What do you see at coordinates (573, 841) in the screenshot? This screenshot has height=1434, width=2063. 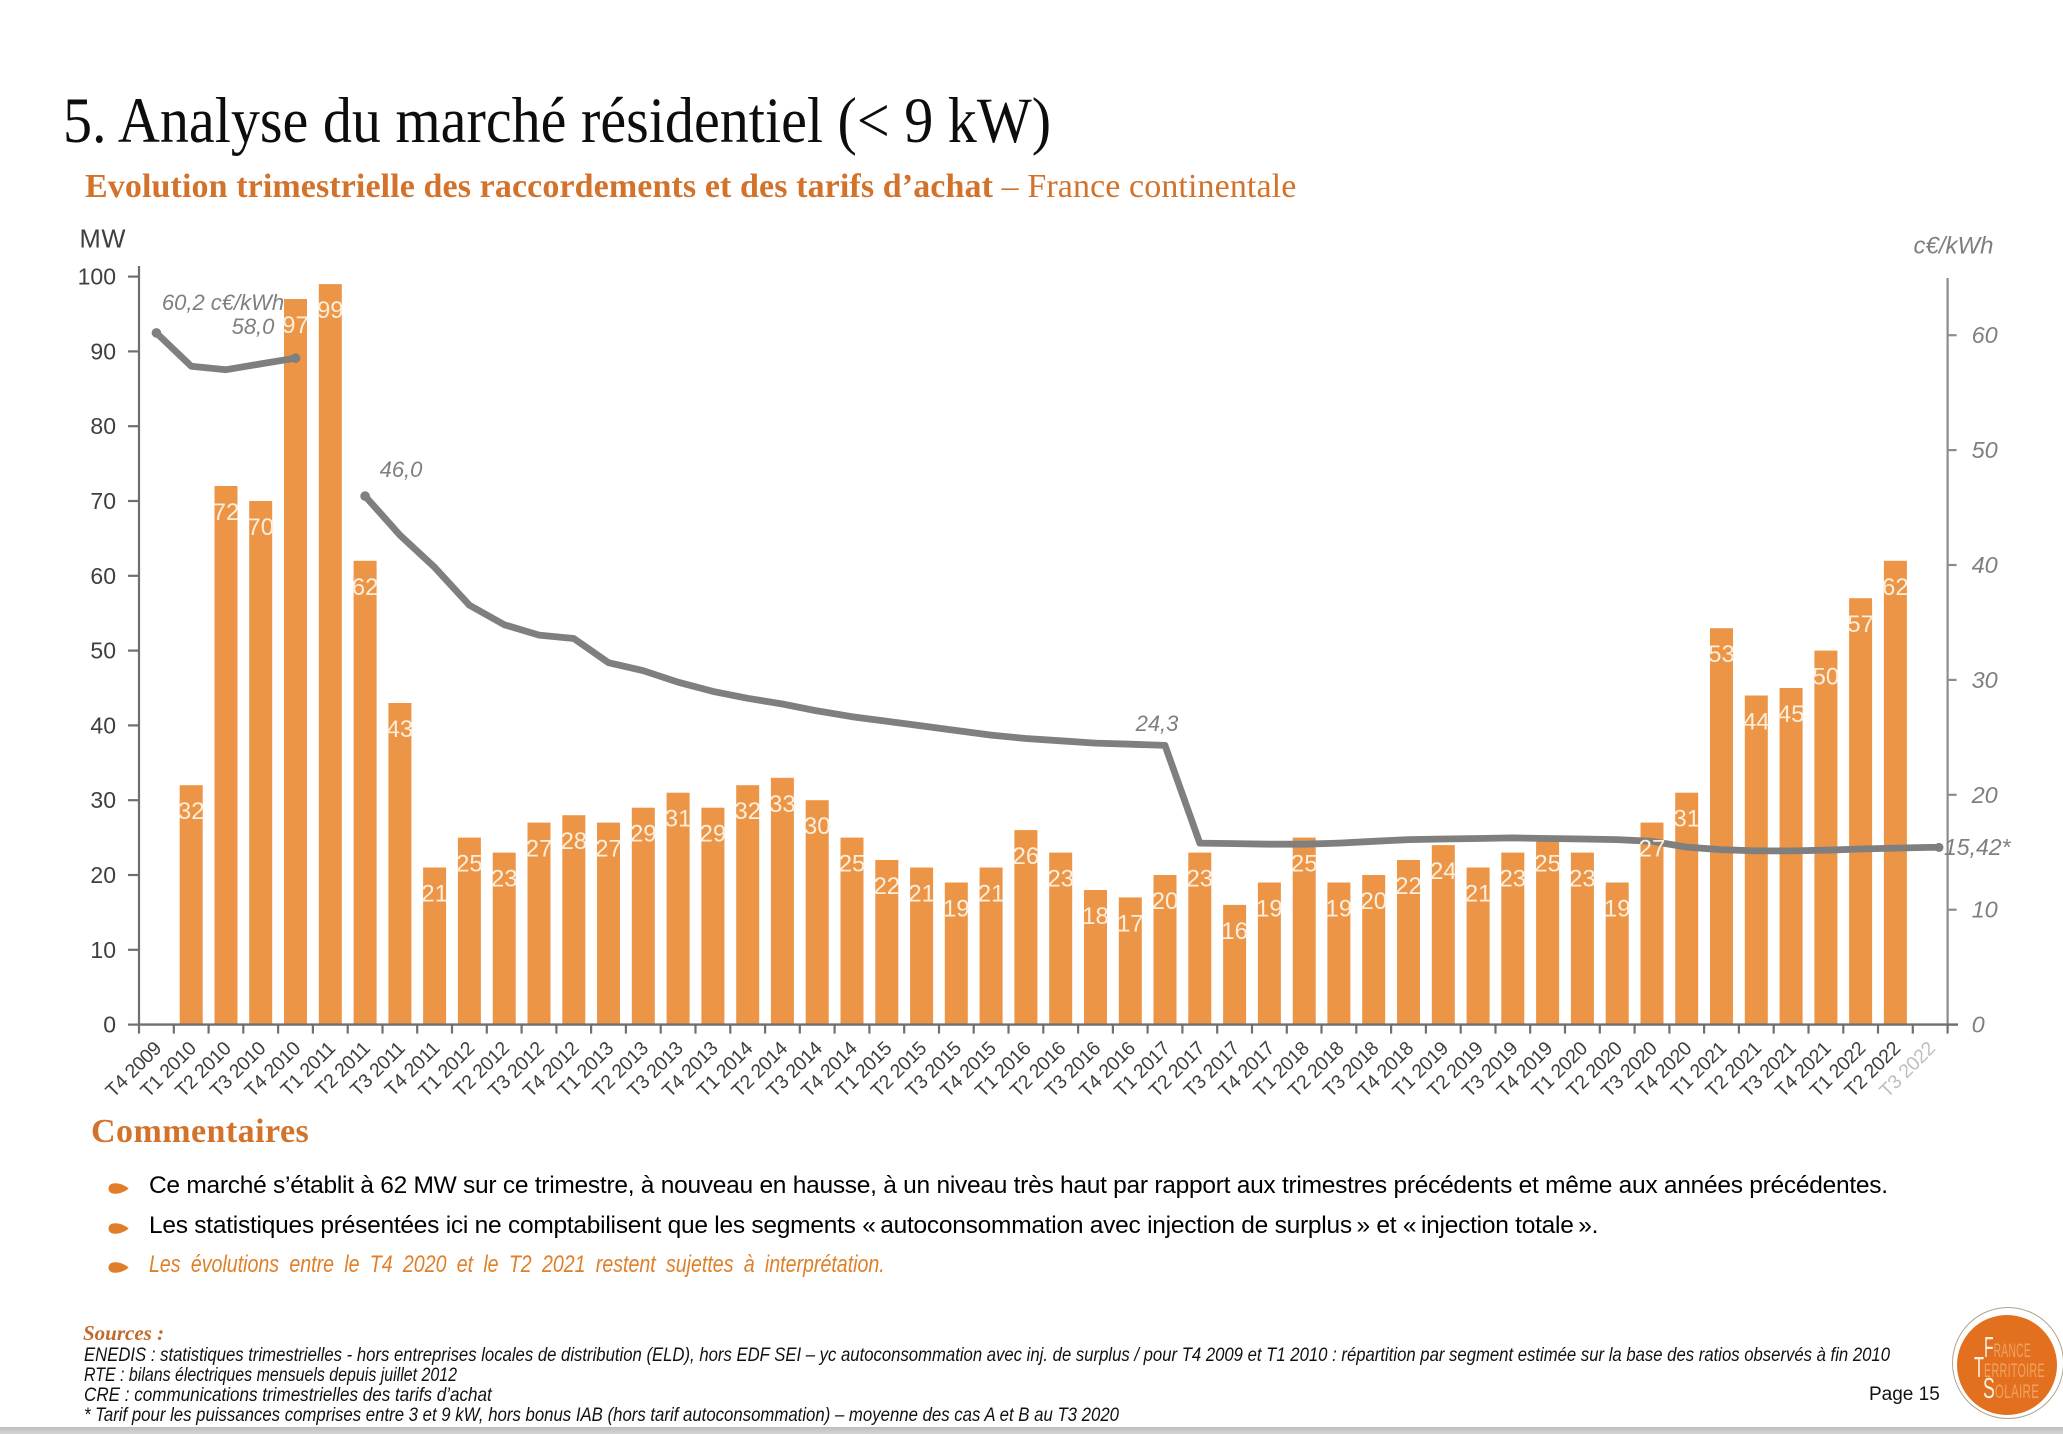 I see `svg-text: 28` at bounding box center [573, 841].